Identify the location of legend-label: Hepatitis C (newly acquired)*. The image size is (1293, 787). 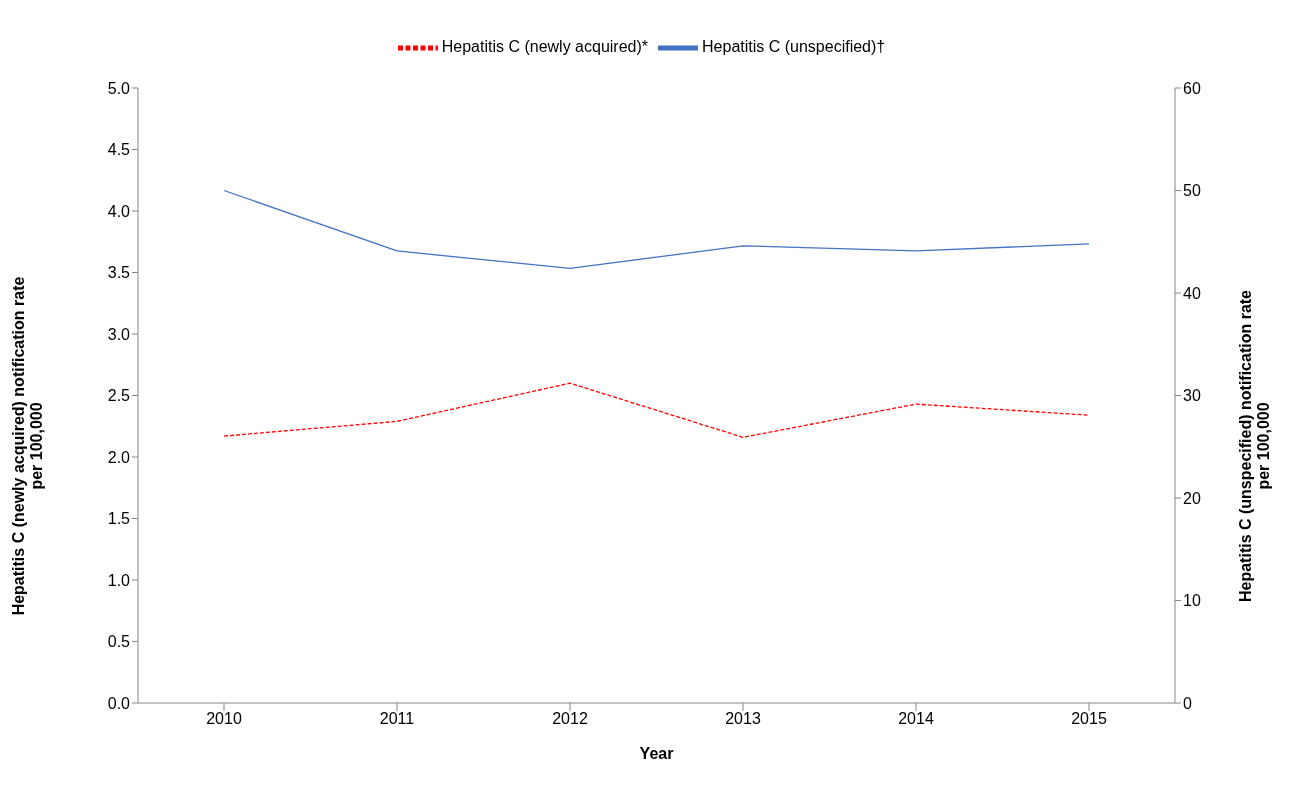
(545, 47).